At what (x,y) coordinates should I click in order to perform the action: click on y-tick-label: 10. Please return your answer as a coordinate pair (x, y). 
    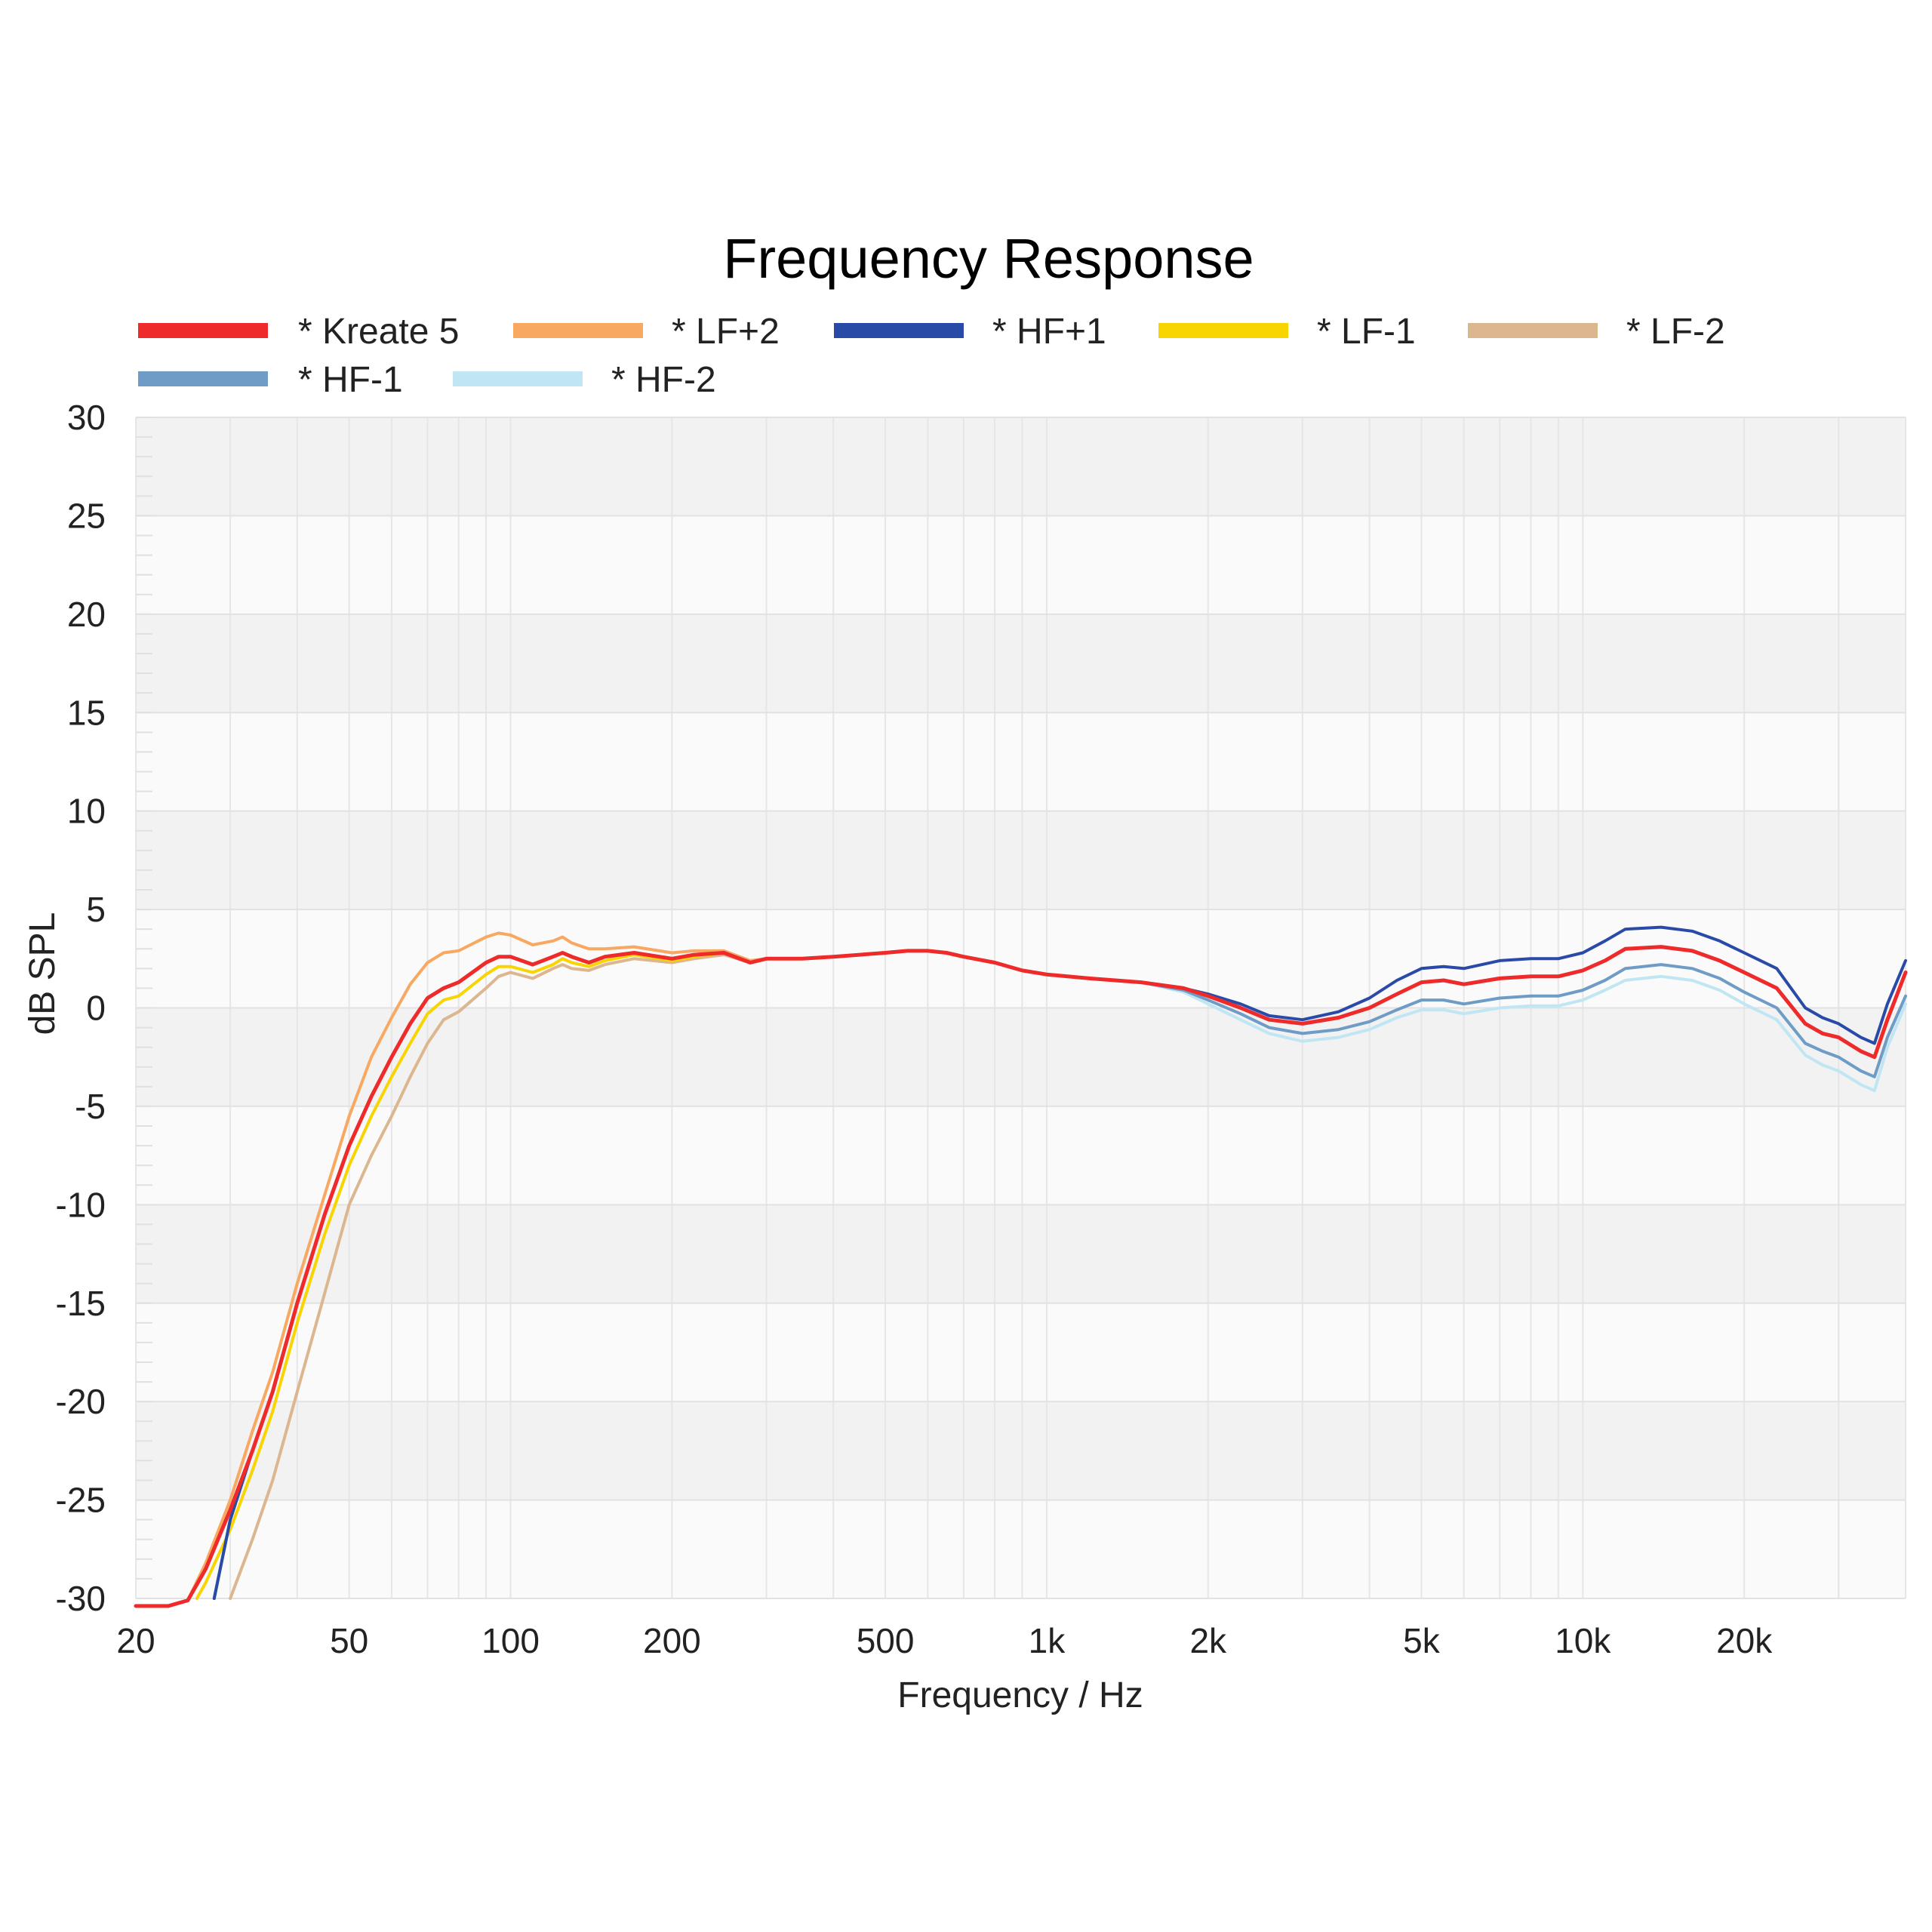
    Looking at the image, I should click on (86, 811).